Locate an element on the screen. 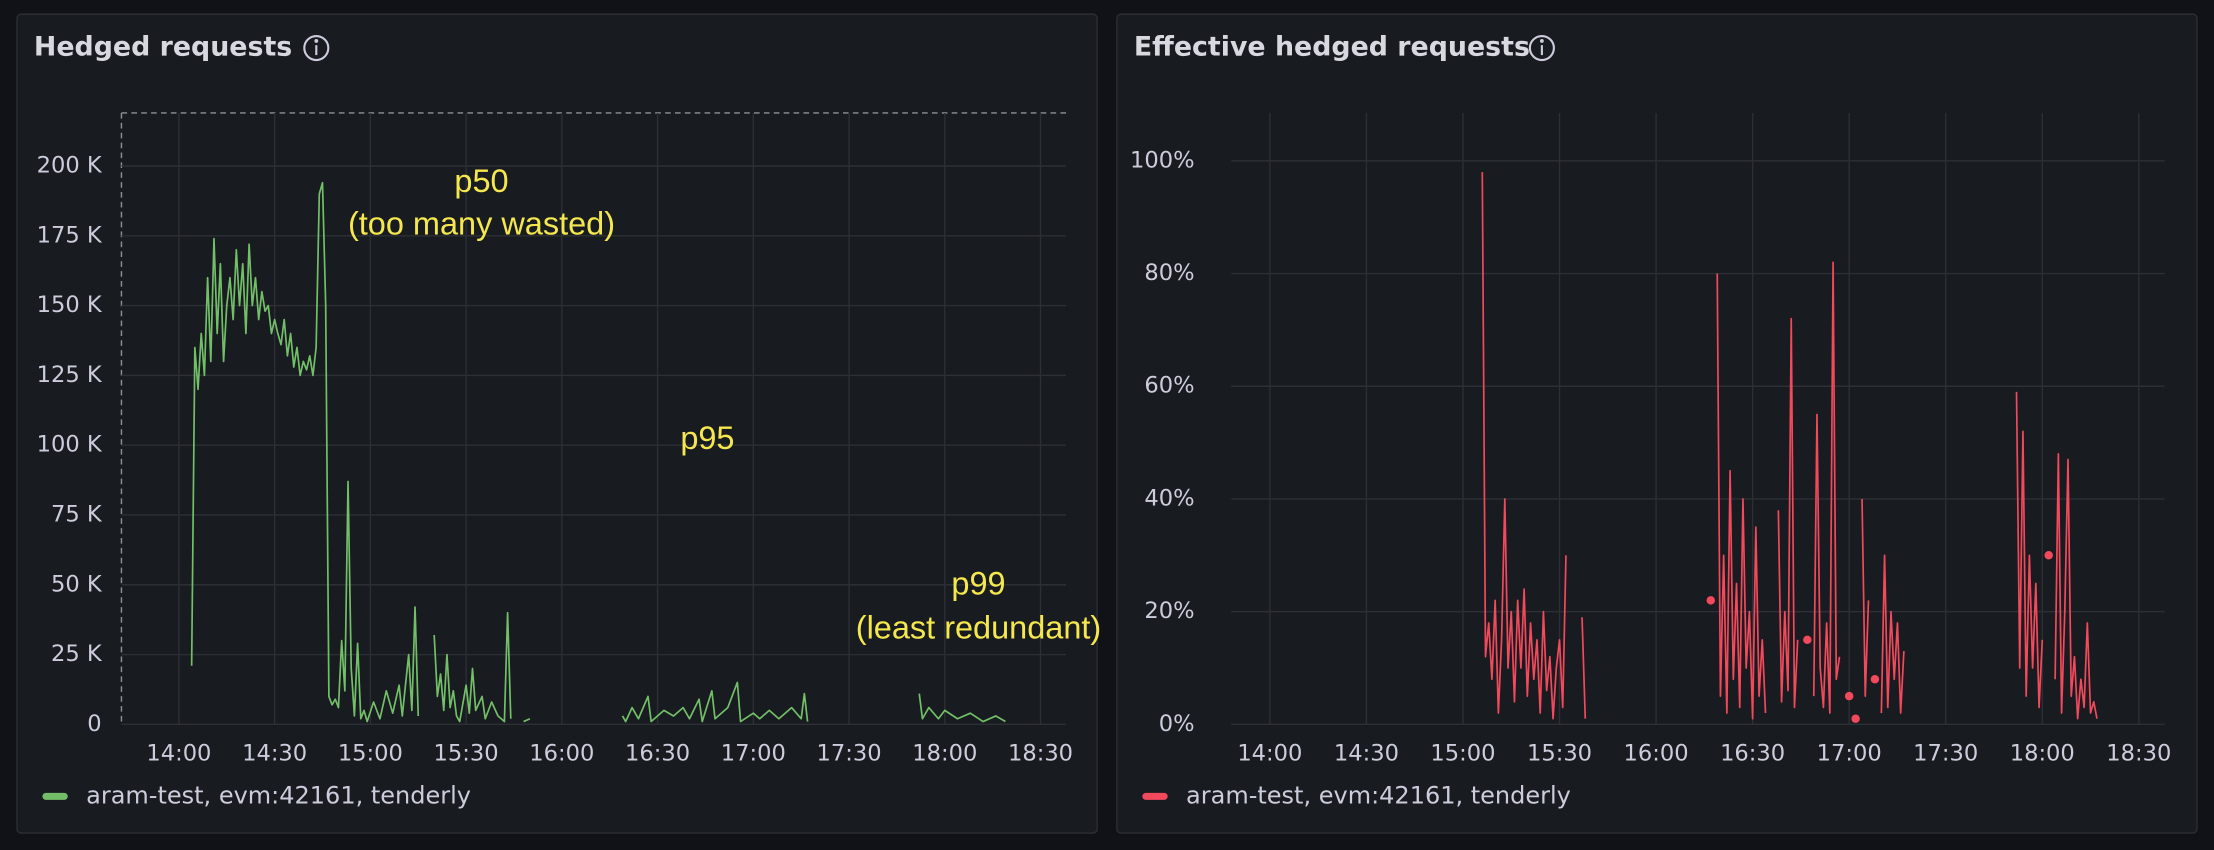  annotation: (least redundant) is located at coordinates (978, 627).